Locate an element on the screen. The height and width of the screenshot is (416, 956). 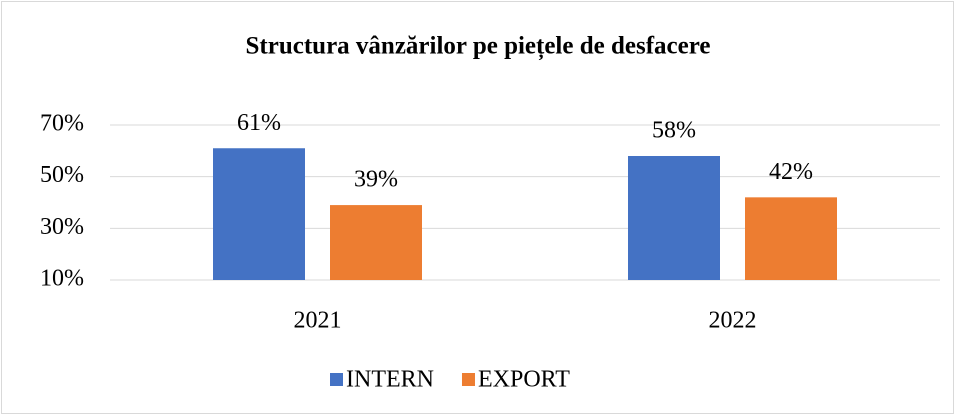
x-tick-label: 2021 is located at coordinates (318, 321).